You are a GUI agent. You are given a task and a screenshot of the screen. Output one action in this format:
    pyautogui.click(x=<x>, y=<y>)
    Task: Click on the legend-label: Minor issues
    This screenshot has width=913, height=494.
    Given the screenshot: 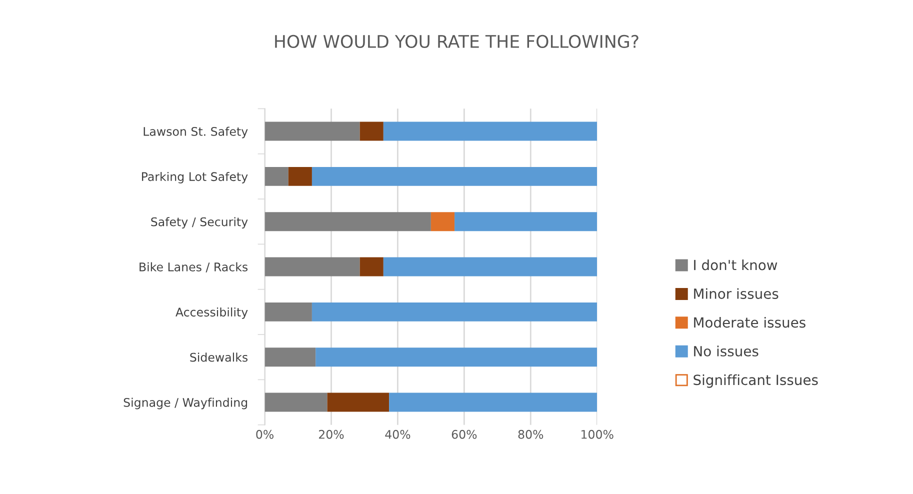 What is the action you would take?
    pyautogui.click(x=736, y=293)
    